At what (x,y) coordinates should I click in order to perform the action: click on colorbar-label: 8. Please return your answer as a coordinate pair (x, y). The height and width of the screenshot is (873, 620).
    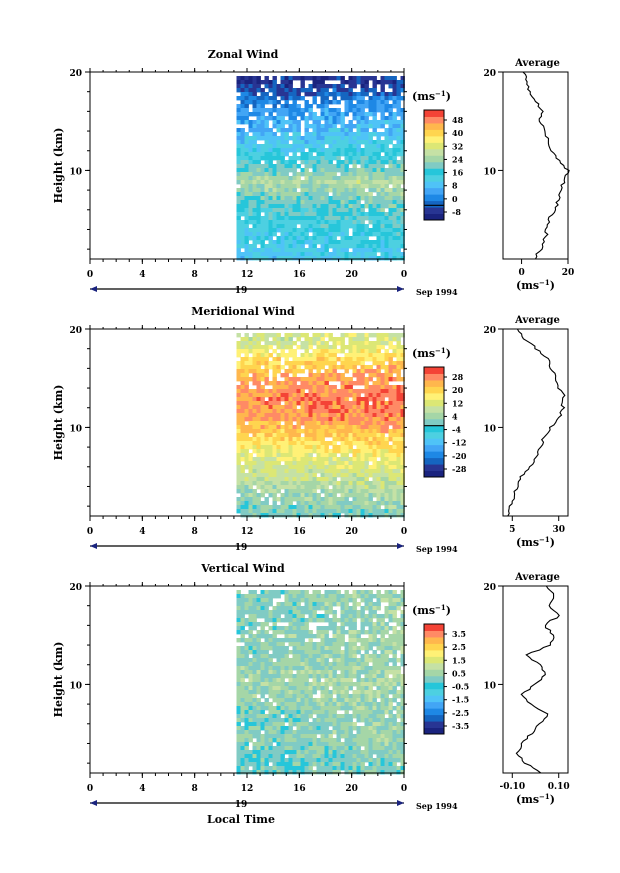
    Looking at the image, I should click on (455, 186).